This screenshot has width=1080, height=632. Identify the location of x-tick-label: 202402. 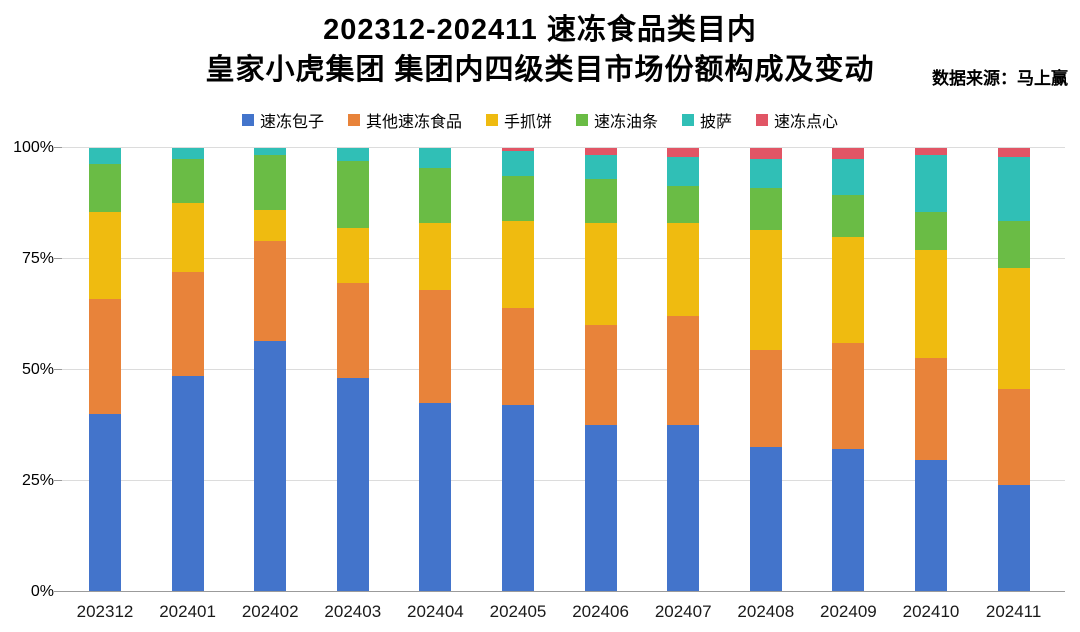
(270, 611).